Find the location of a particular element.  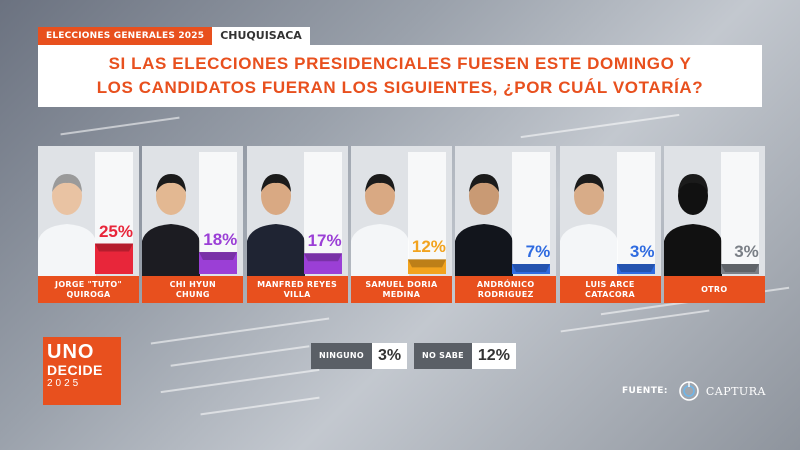

candidate-name: OTRO is located at coordinates (714, 289).